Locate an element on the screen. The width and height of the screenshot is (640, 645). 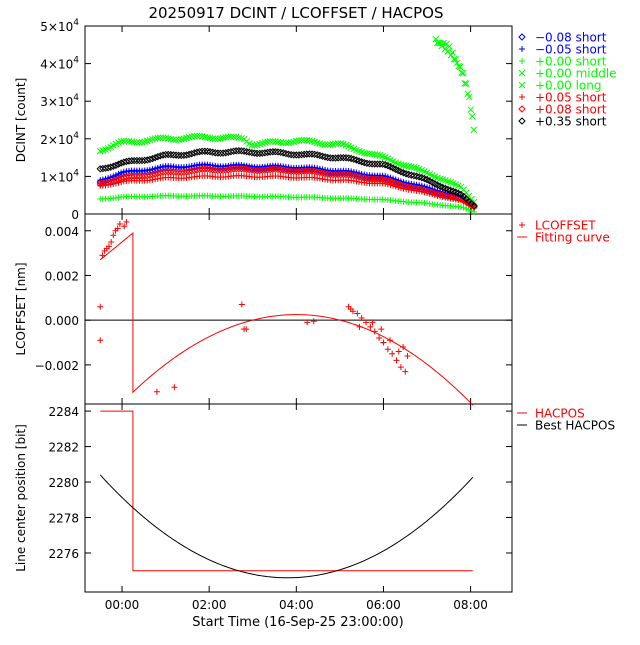
best-hacpos-curve is located at coordinates (286, 526).